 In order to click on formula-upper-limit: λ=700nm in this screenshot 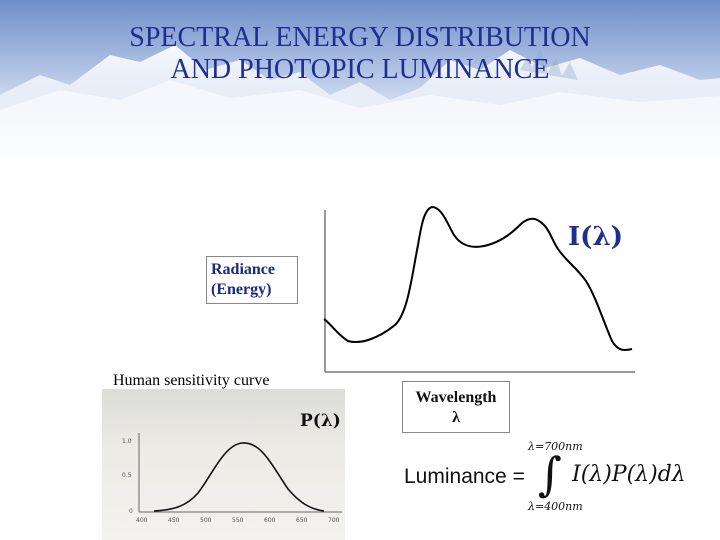, I will do `click(555, 446)`.